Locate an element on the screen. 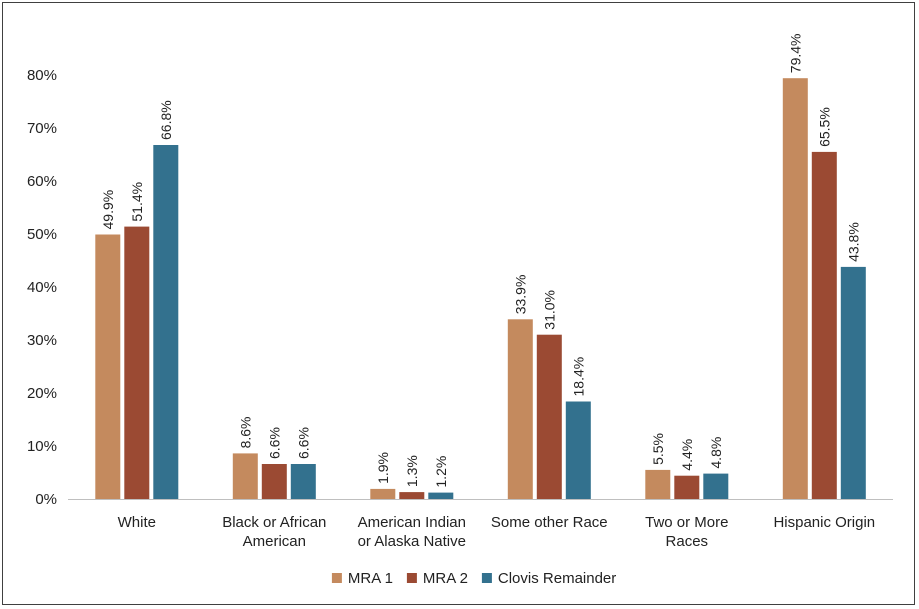 The image size is (919, 609). category-label: Some other Race is located at coordinates (549, 522).